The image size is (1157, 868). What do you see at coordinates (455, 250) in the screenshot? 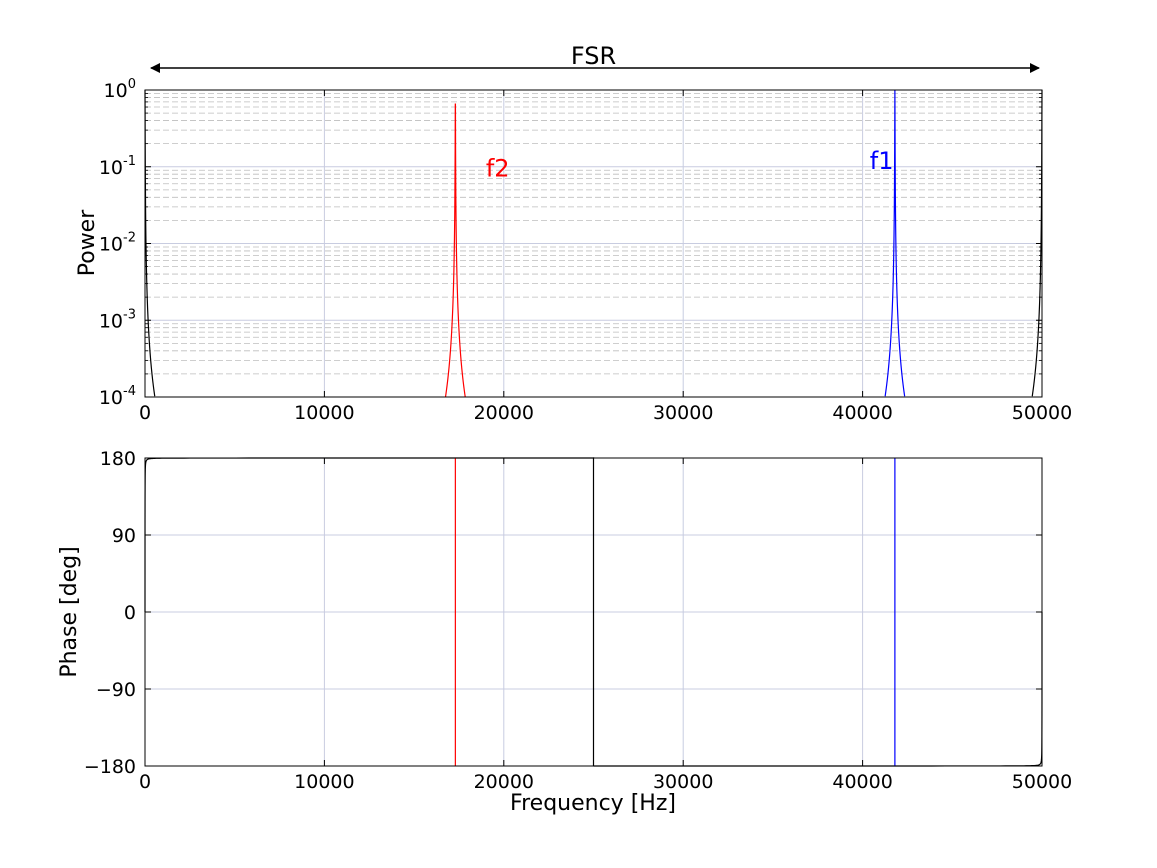
I see `power-peak-line` at bounding box center [455, 250].